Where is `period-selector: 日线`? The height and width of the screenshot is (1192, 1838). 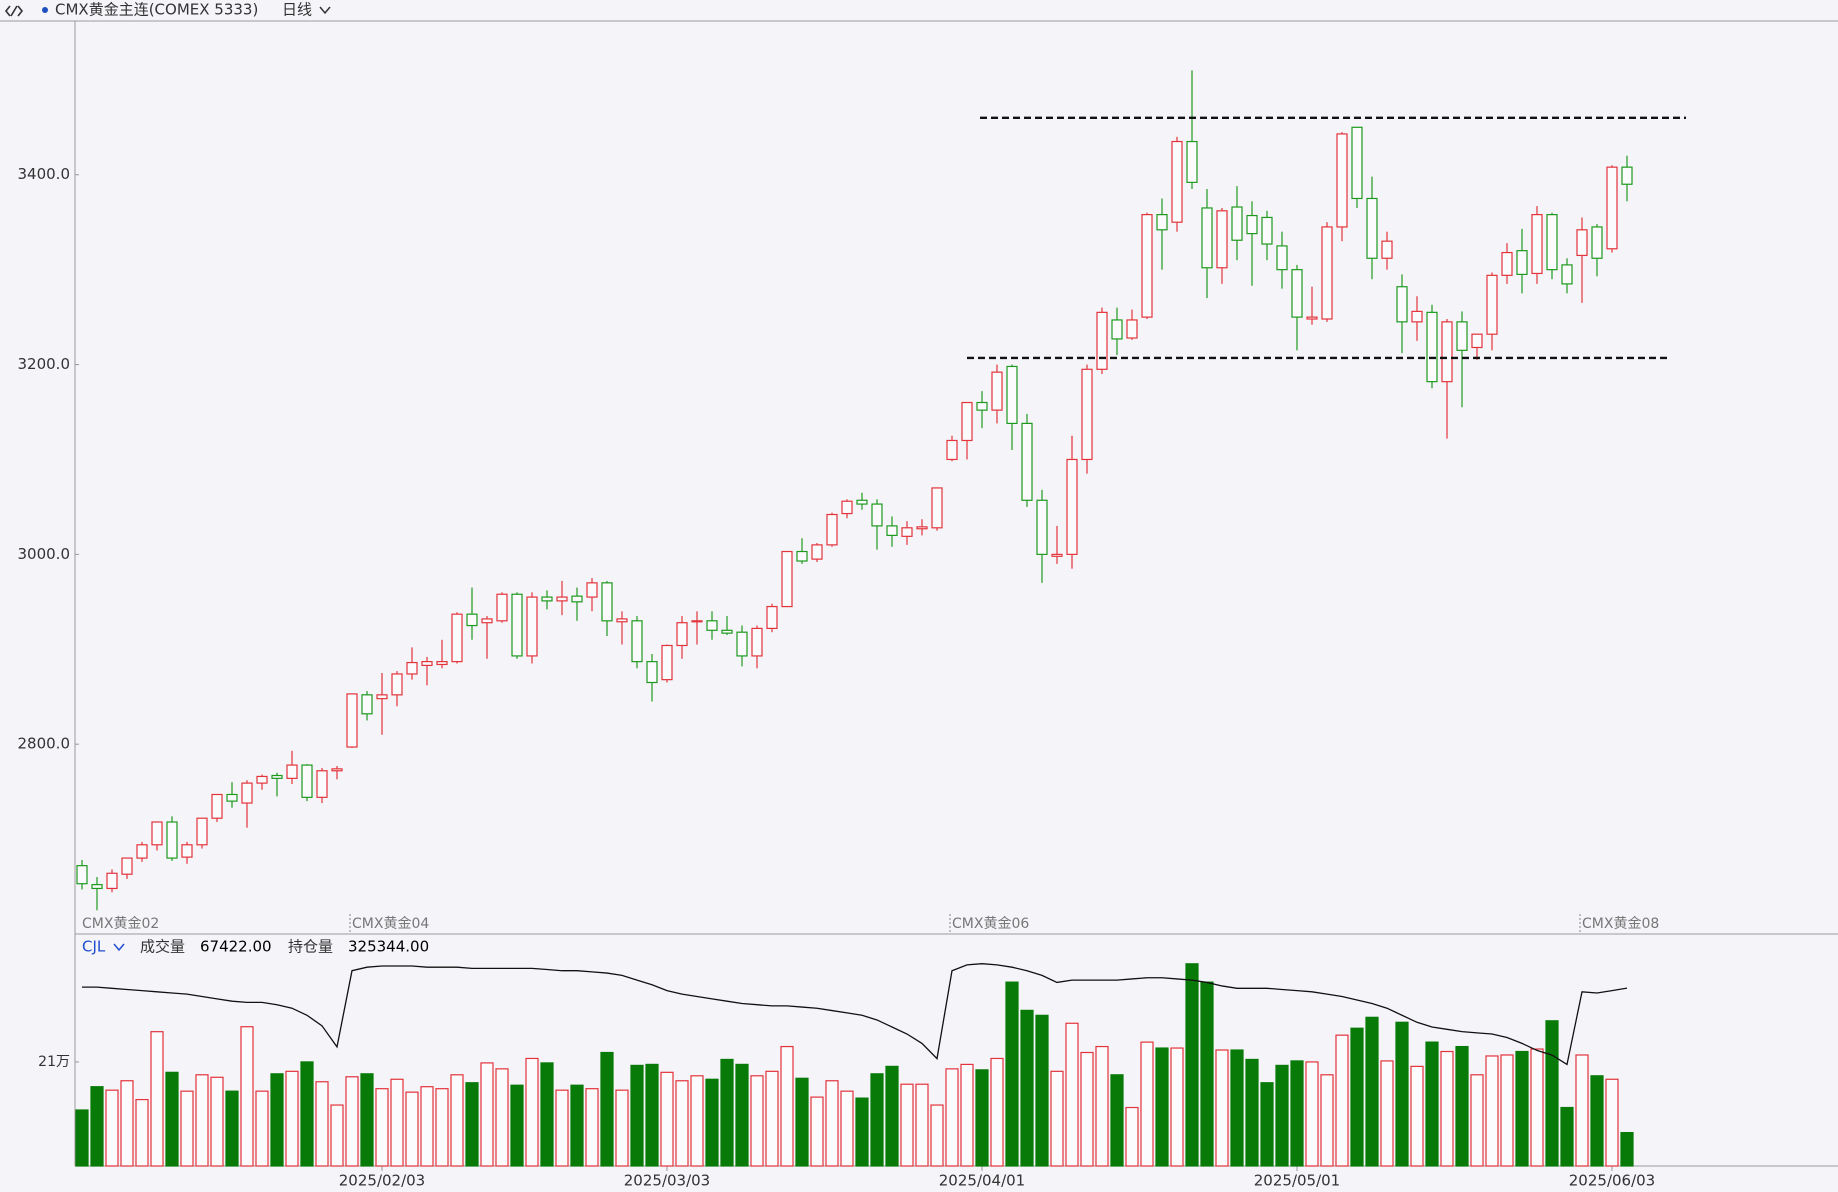
period-selector: 日线 is located at coordinates (306, 10).